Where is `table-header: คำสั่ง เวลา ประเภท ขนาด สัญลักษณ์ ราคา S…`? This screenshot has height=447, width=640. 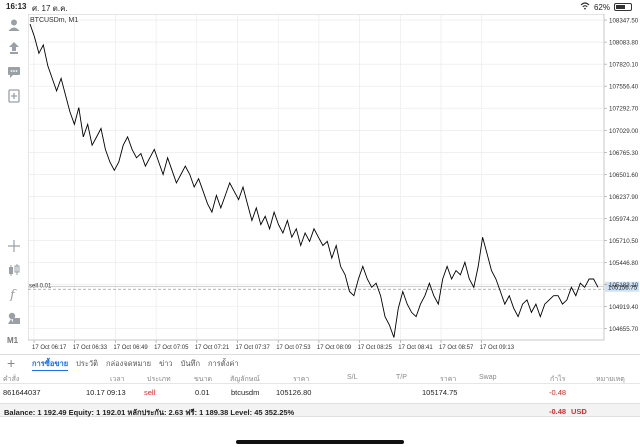
table-header: คำสั่ง เวลา ประเภท ขนาด สัญลักษณ์ ราคา S… is located at coordinates (320, 378).